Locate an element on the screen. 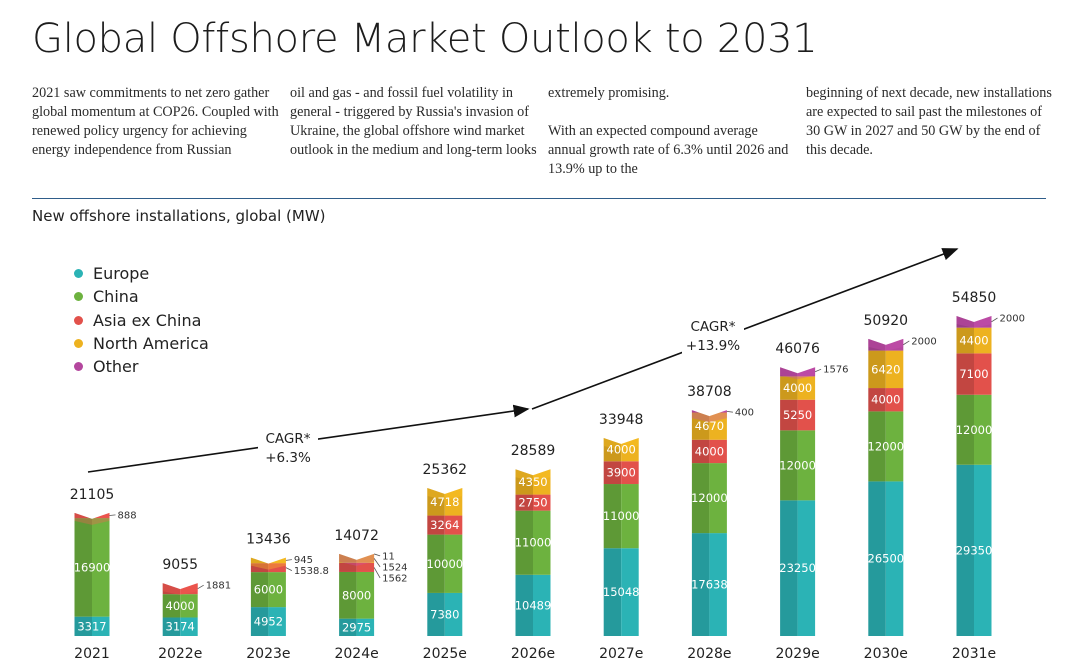 Image resolution: width=1080 pixels, height=671 pixels. legend-item-europe: Europe is located at coordinates (141, 273).